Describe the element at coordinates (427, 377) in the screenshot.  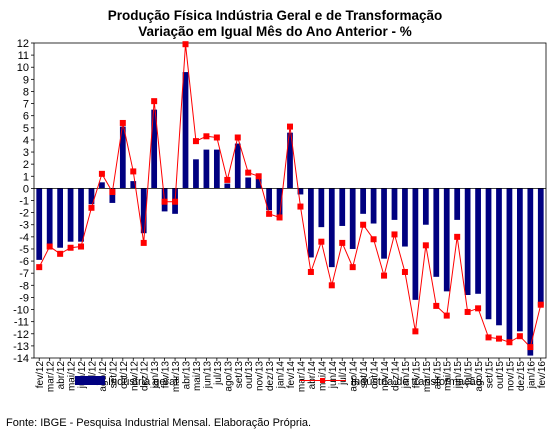
I see `x-tick-label: mar/15` at that location.